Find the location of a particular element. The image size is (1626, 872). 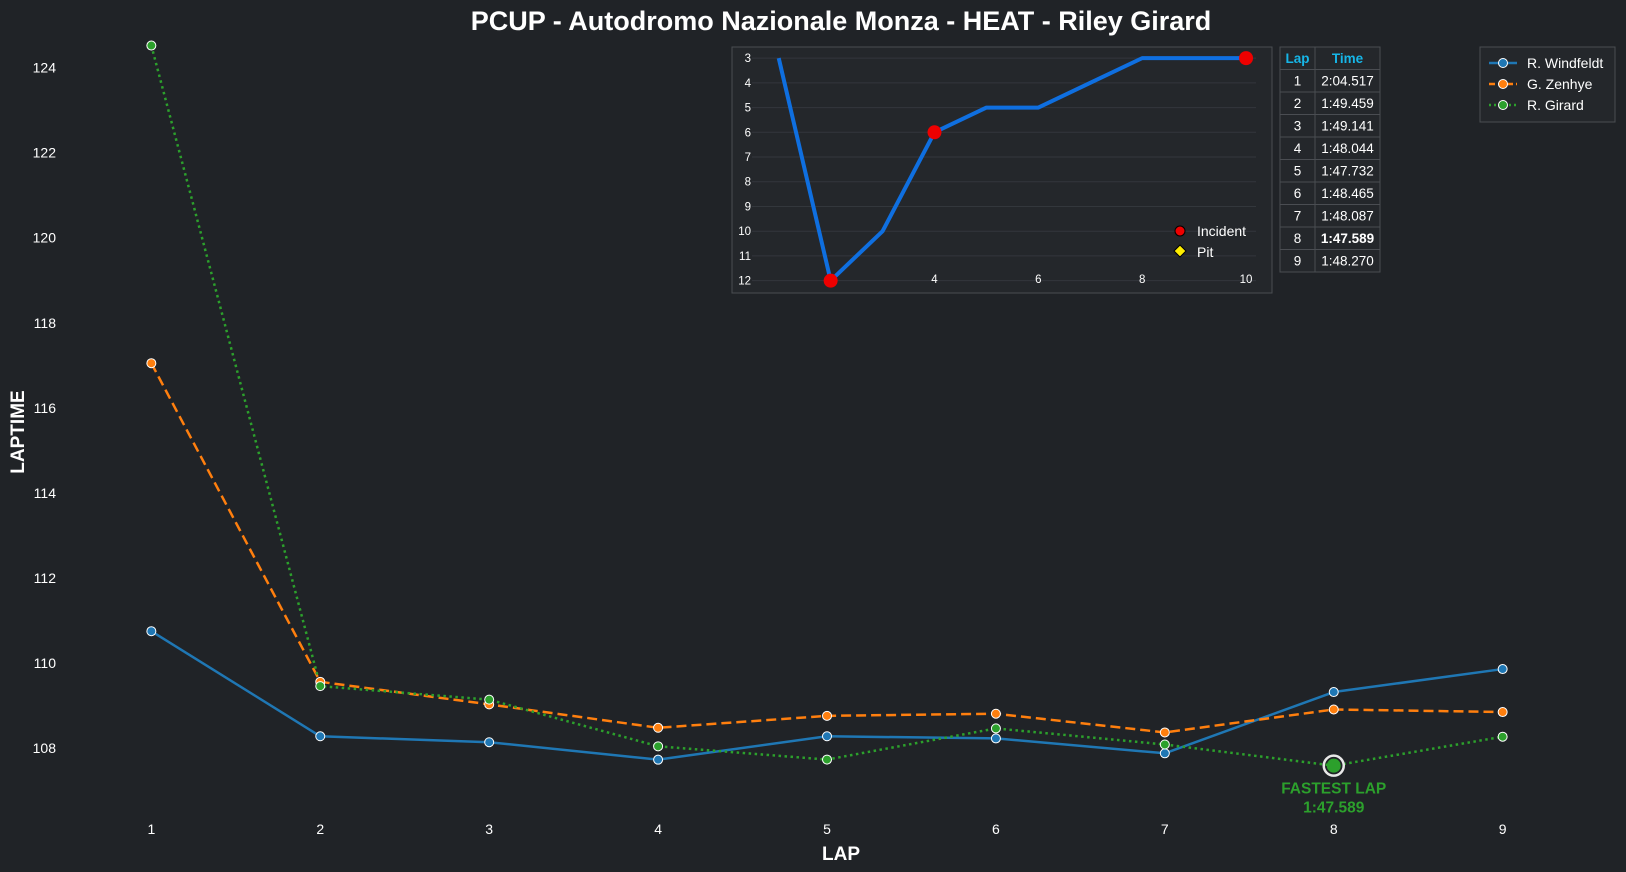

inset-y-tick-label: 3 is located at coordinates (748, 59).